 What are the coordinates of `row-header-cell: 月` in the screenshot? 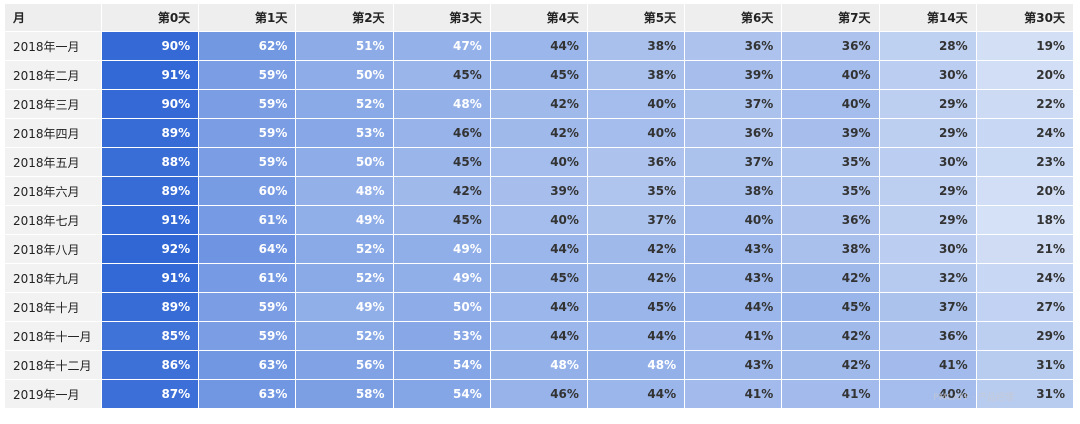 It's located at (53, 17).